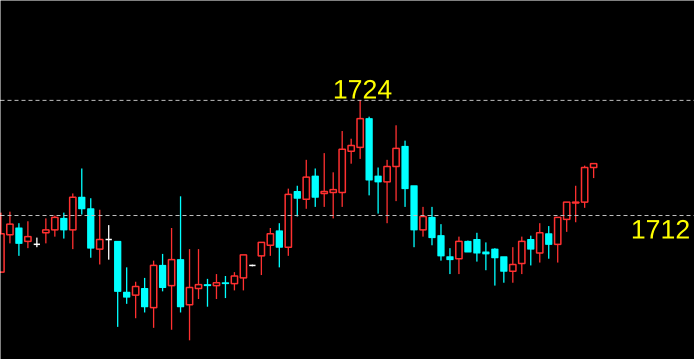  I want to click on ref-line-label: 1724, so click(362, 89).